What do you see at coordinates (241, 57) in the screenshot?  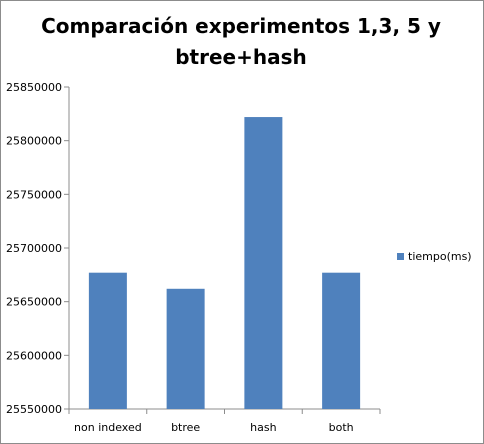 I see `chart-title-line-2: btree+hash` at bounding box center [241, 57].